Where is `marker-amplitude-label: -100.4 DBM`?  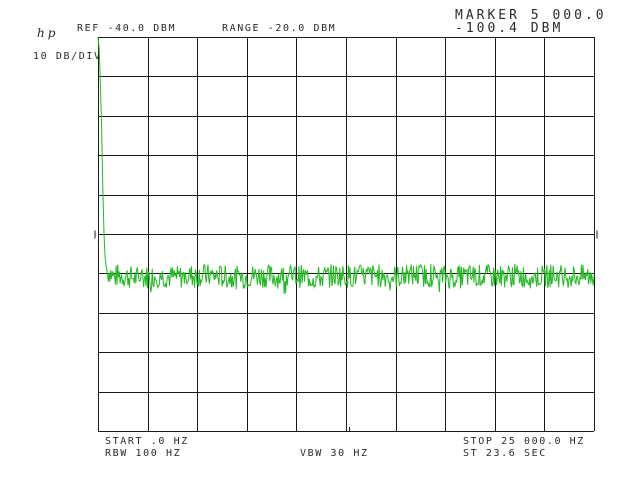
marker-amplitude-label: -100.4 DBM is located at coordinates (509, 28).